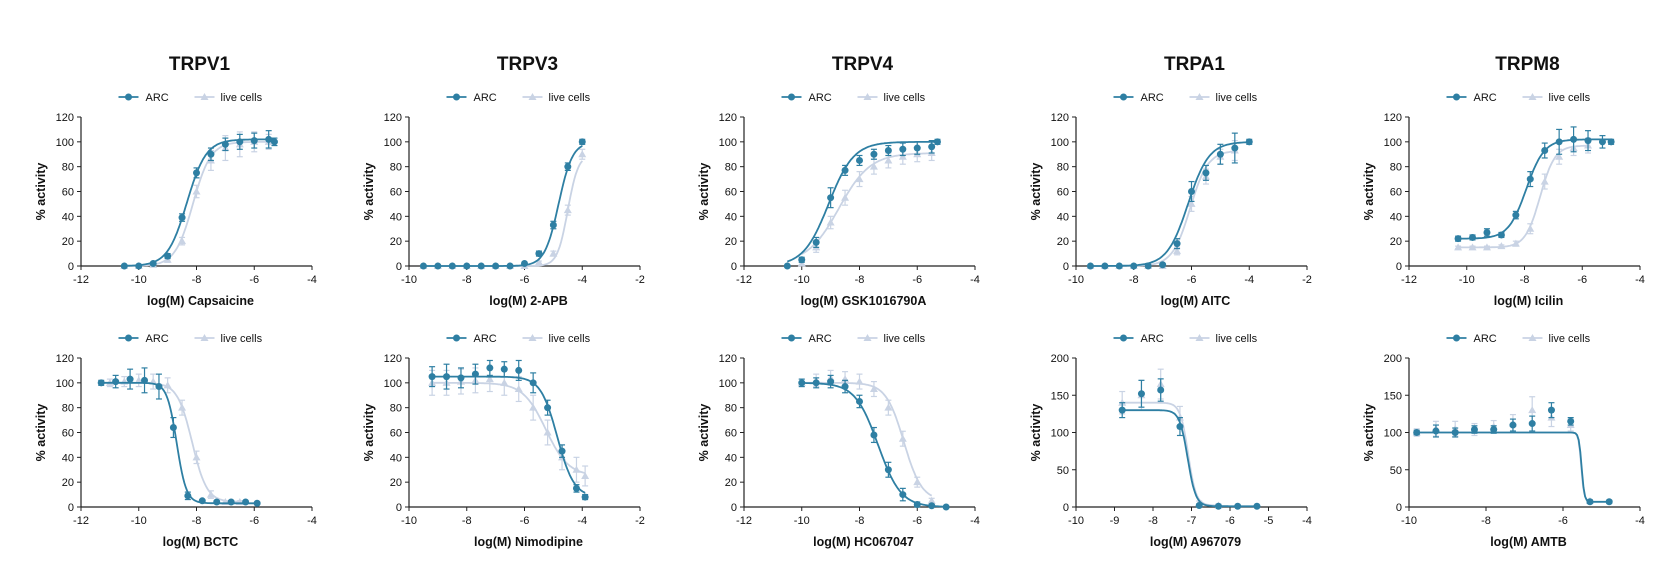 The width and height of the screenshot is (1664, 584). Describe the element at coordinates (1152, 339) in the screenshot. I see `legend-arc-label: ARC` at that location.